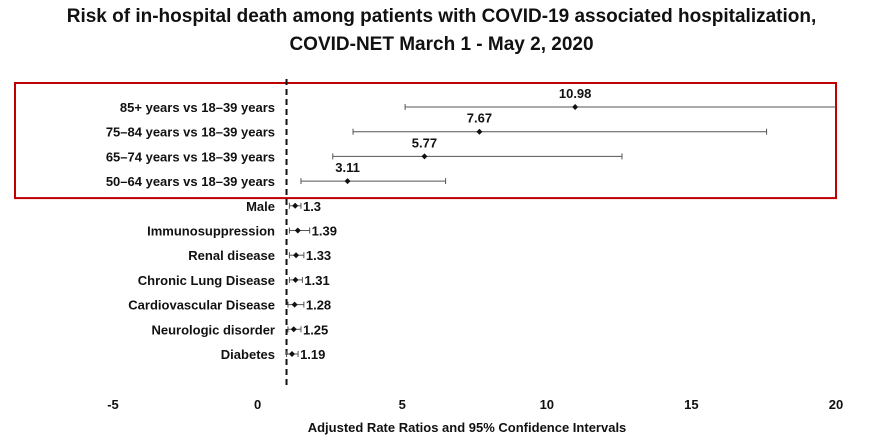  Describe the element at coordinates (441, 44) in the screenshot. I see `chart-subtitle: COVID-NET March 1 - May 2, 2020` at that location.